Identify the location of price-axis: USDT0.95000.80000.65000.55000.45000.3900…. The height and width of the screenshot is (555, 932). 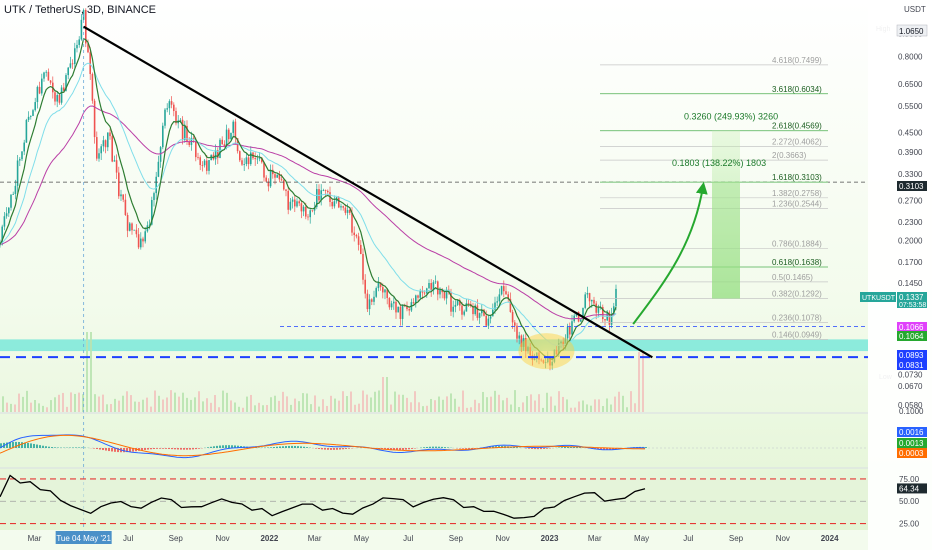
(896, 275).